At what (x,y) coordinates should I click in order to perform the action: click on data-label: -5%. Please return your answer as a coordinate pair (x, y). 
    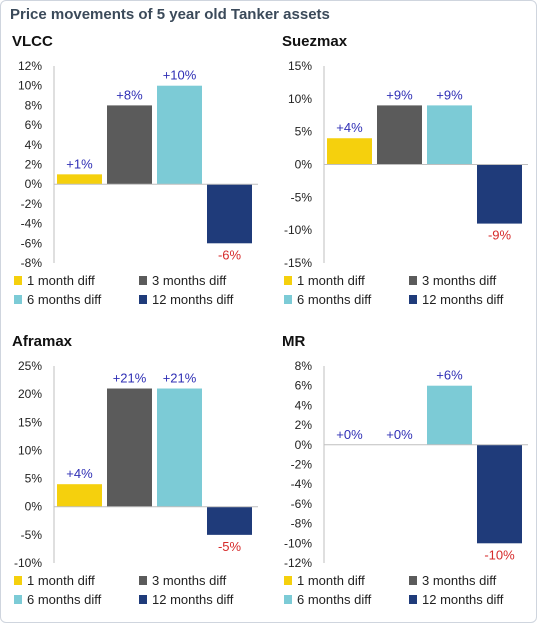
    Looking at the image, I should click on (230, 546).